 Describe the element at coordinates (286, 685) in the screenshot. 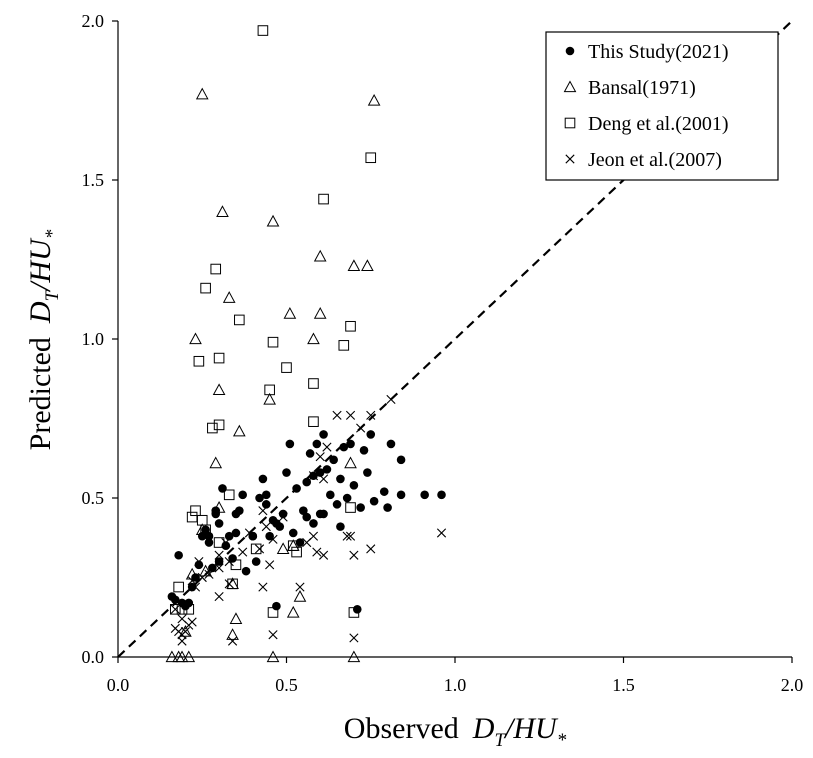

I see `x-tick-label: 0.5` at that location.